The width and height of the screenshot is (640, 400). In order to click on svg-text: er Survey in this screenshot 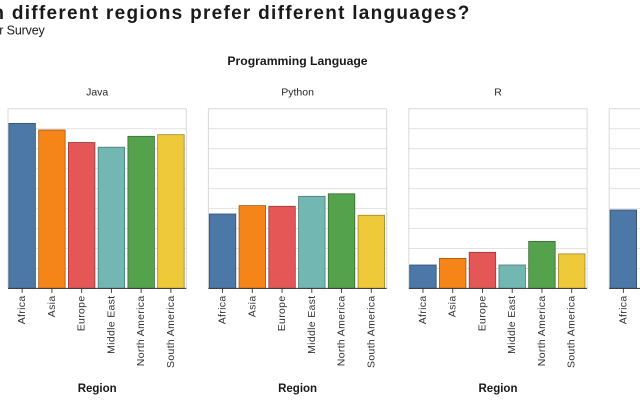, I will do `click(23, 31)`.